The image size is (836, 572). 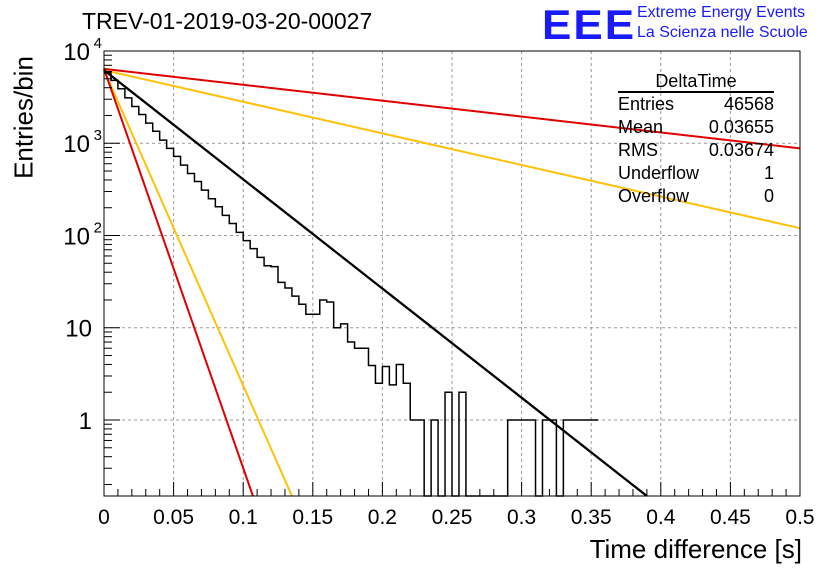 I want to click on x-tick-label: 0.35, so click(x=591, y=517).